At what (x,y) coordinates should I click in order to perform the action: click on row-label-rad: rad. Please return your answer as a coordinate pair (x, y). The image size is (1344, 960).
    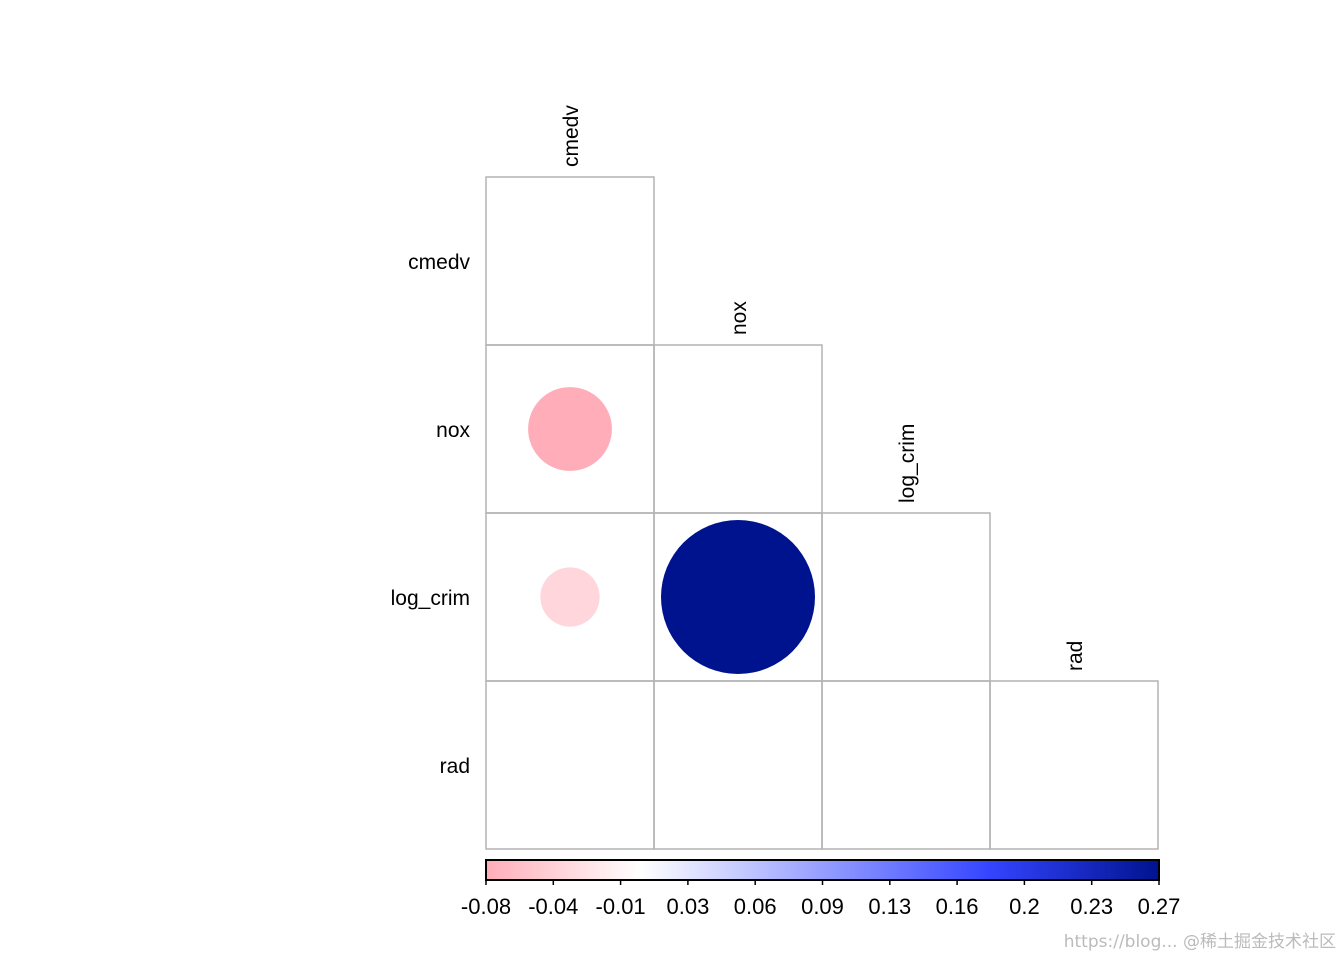
    Looking at the image, I should click on (455, 766).